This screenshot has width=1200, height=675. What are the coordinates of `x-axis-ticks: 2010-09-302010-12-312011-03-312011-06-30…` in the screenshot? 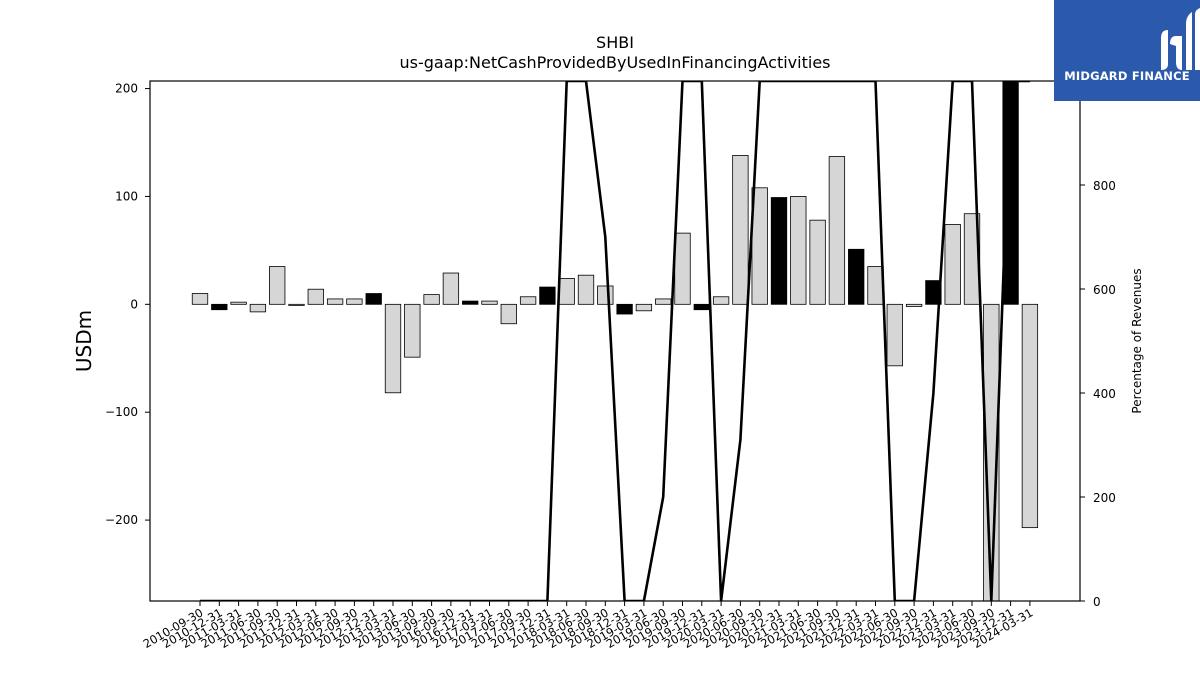 It's located at (588, 626).